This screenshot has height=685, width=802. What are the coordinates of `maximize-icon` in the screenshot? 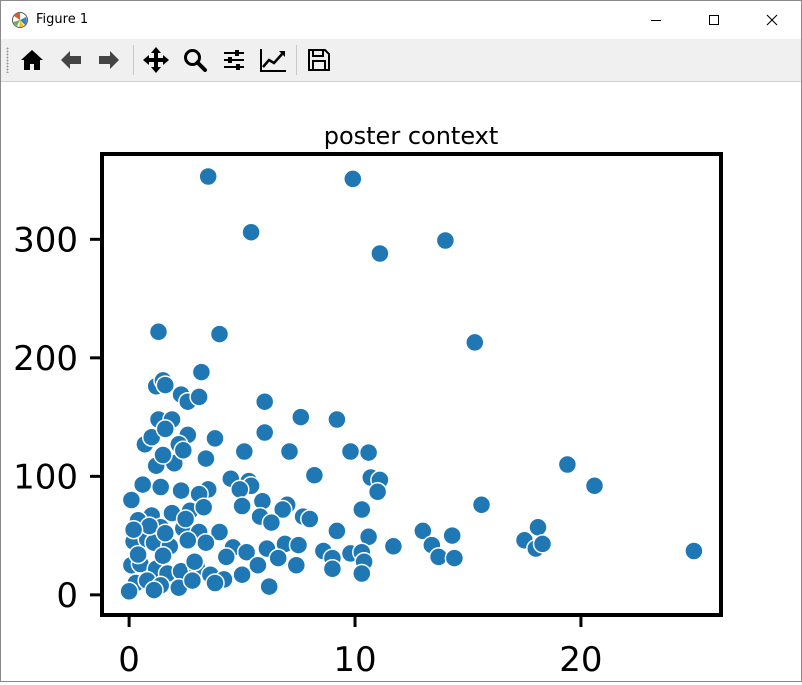 It's located at (714, 20).